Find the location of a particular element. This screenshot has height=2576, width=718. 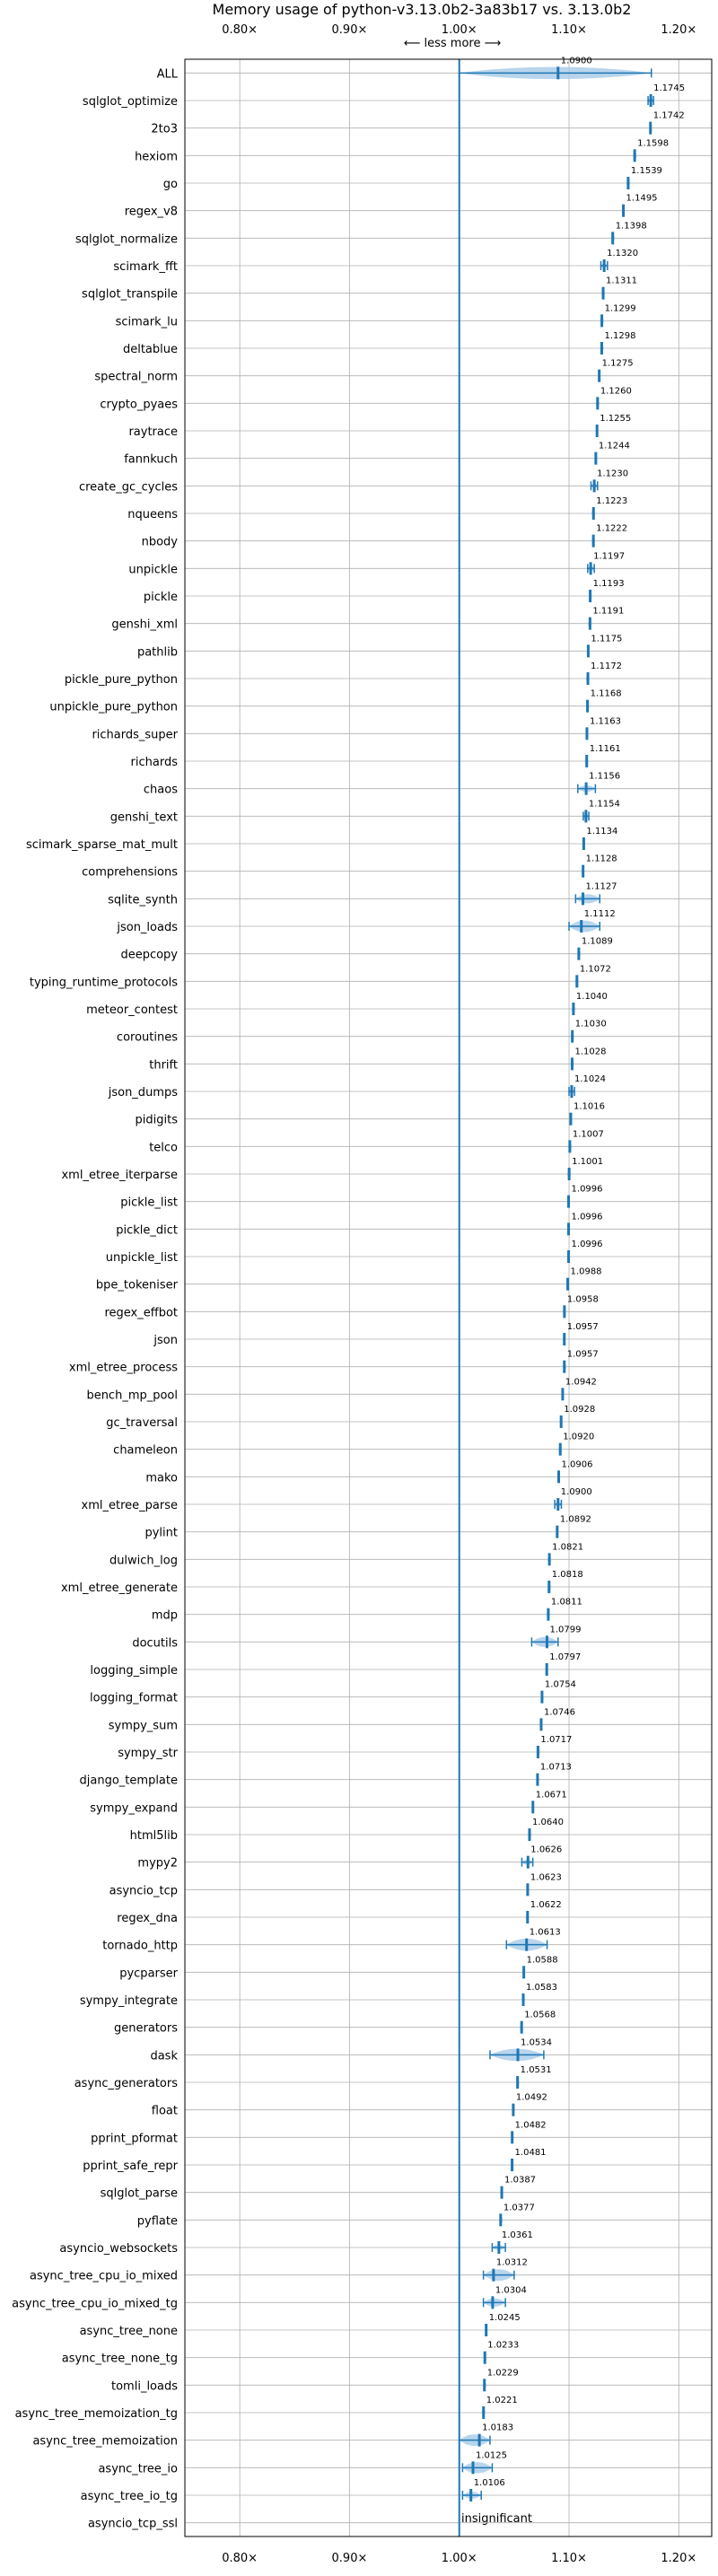

value-label-thrift: 1.1028 is located at coordinates (590, 1051).